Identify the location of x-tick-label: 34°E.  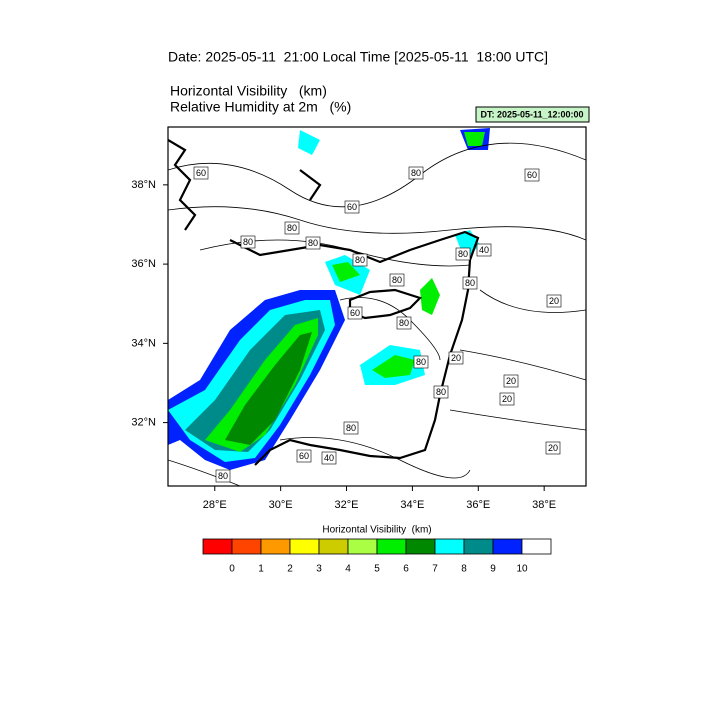
(412, 505).